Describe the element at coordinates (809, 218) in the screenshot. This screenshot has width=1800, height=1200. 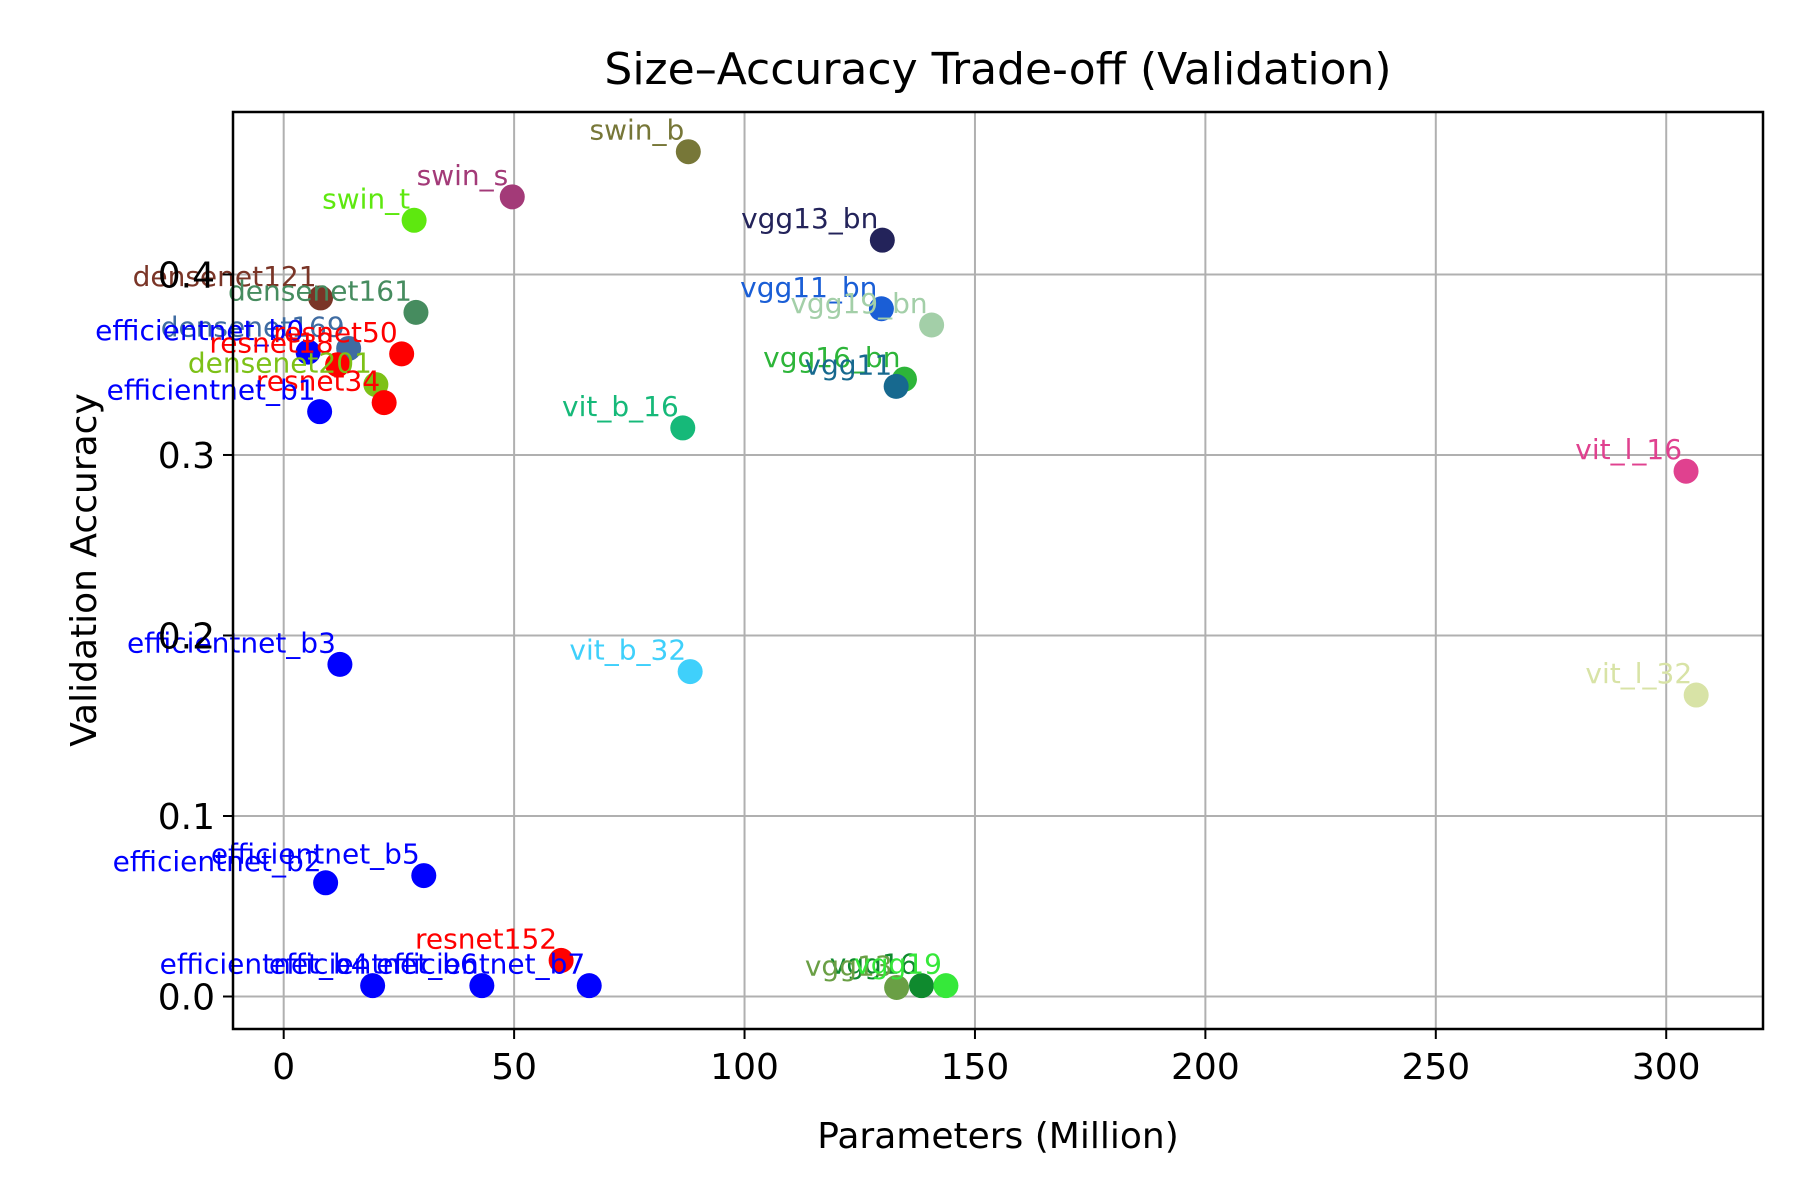
I see `point-label-vgg13_bn: vgg13_bn` at that location.